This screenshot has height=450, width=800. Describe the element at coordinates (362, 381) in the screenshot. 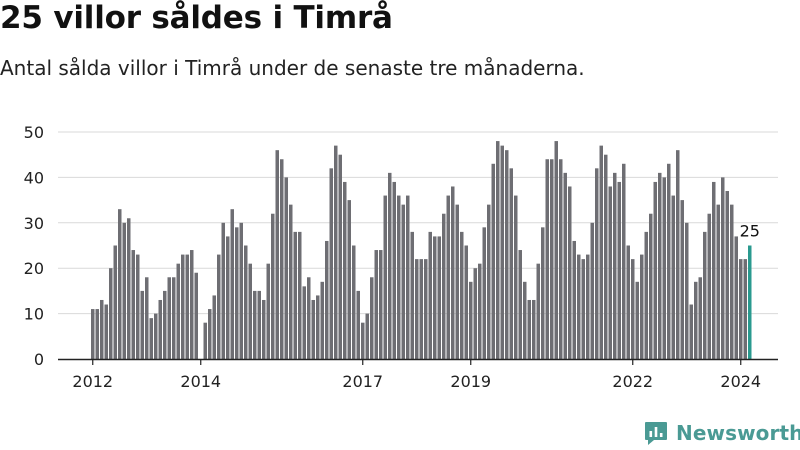

I see `x-tick-label: 2017` at that location.